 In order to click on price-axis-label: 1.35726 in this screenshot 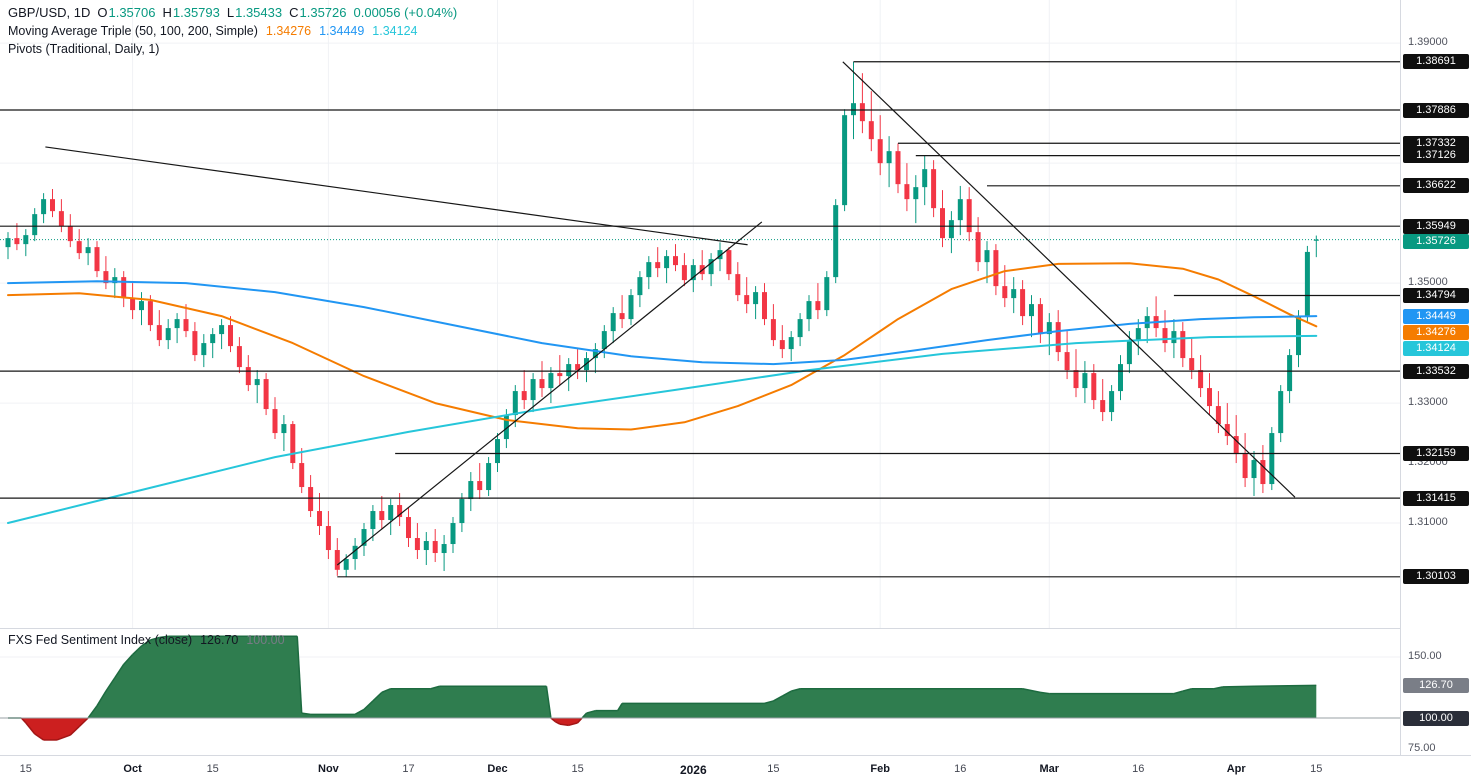, I will do `click(1436, 242)`.